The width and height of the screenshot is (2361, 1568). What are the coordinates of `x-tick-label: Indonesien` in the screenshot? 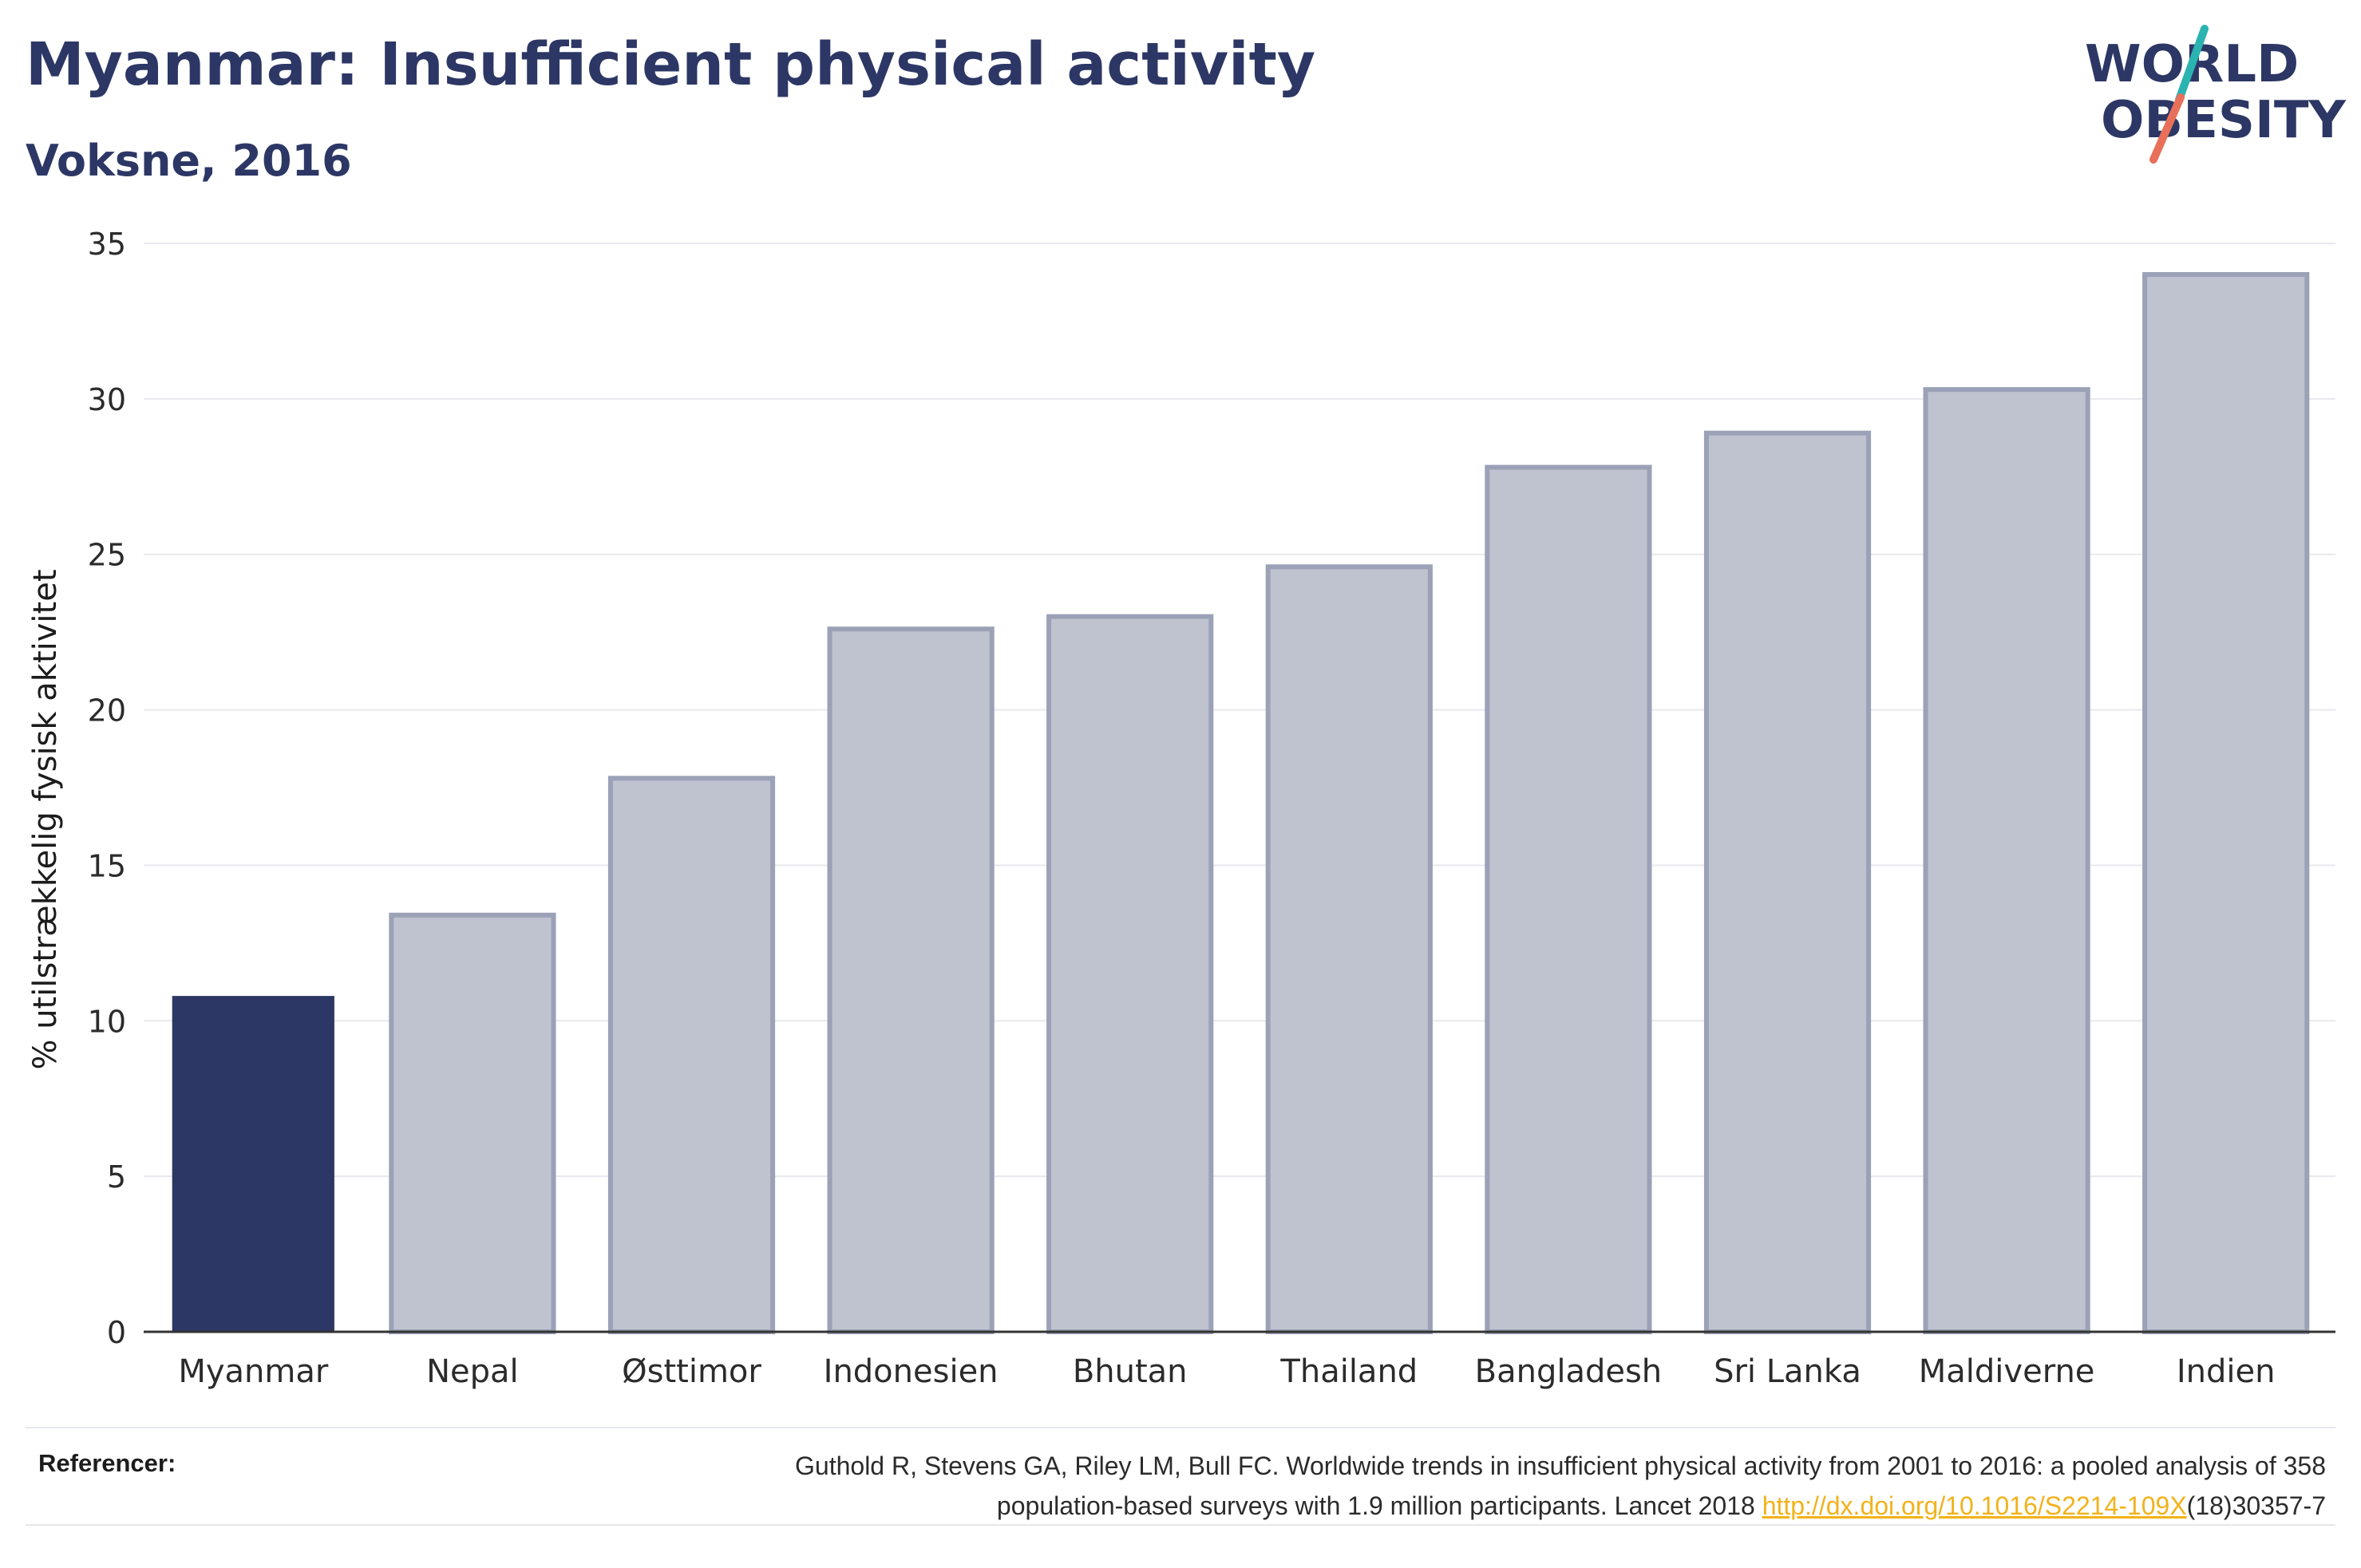 It's located at (911, 1371).